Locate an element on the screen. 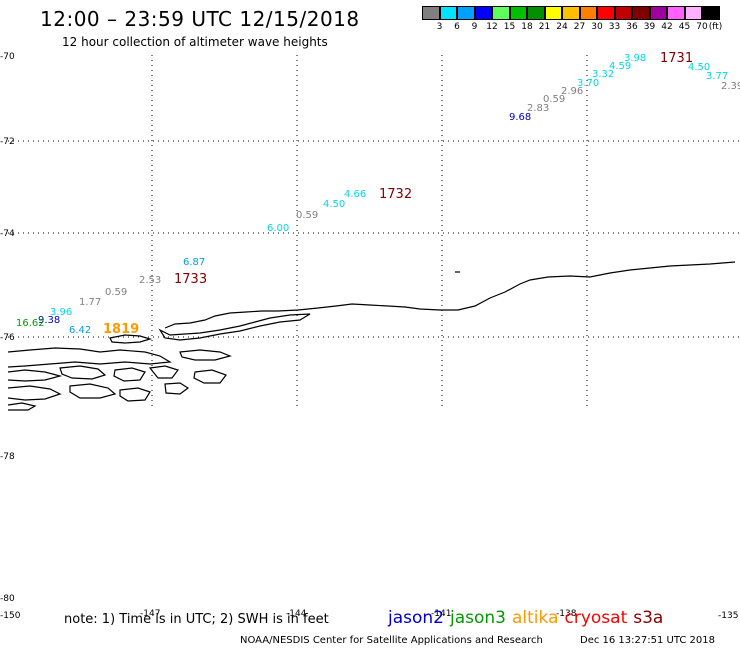 The height and width of the screenshot is (650, 740). lat-label: -72 is located at coordinates (7, 142).